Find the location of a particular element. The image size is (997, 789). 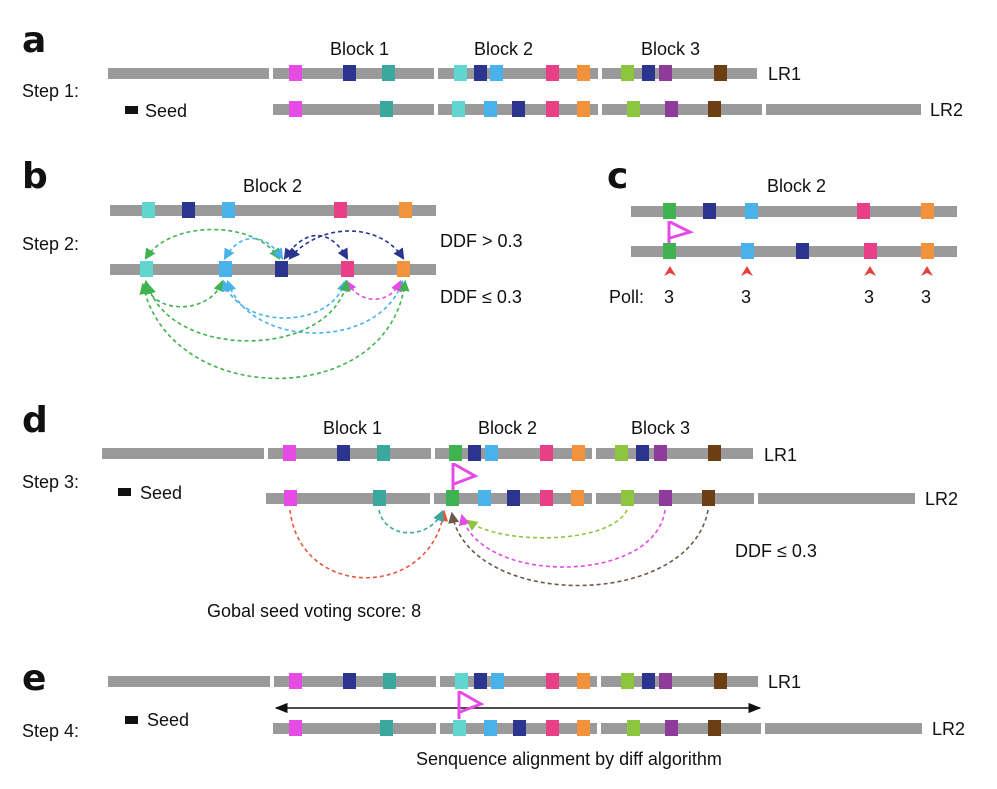

panel-e: e Step 4: Seed LR1 is located at coordinates (493, 713).